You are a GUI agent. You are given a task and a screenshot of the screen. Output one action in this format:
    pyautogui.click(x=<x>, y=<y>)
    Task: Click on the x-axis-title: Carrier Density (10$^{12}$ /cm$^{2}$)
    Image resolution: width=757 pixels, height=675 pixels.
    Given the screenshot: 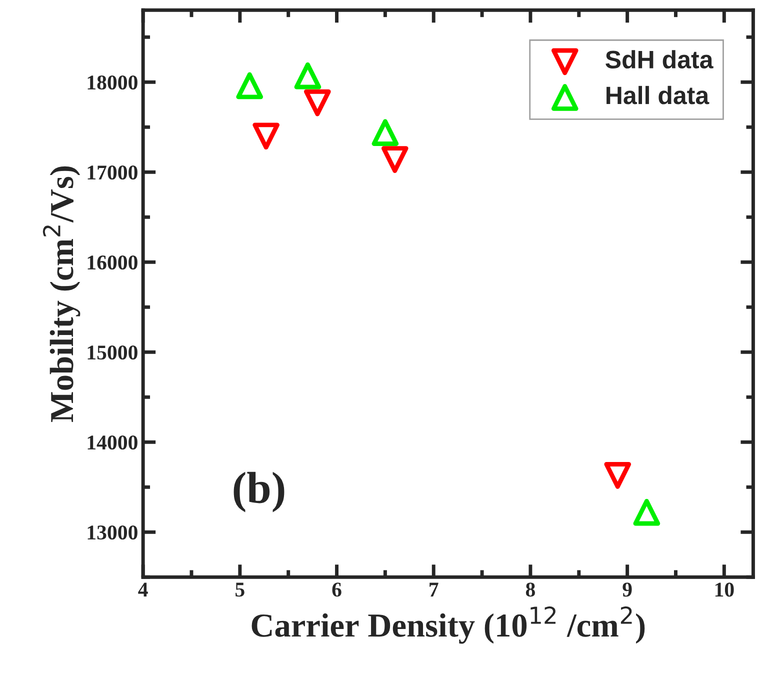 What is the action you would take?
    pyautogui.click(x=448, y=625)
    